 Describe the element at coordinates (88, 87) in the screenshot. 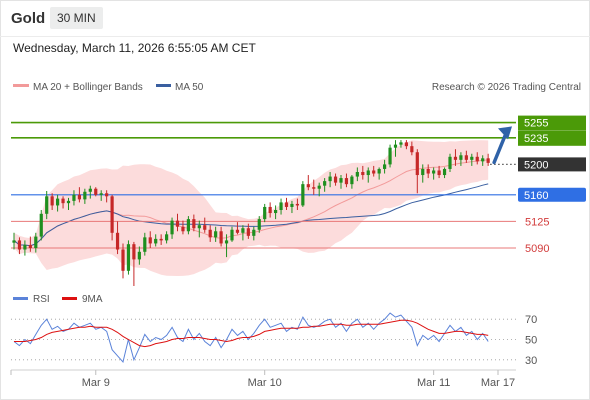

I see `bollinger-legend-label: MA 20 + Bollinger Bands` at that location.